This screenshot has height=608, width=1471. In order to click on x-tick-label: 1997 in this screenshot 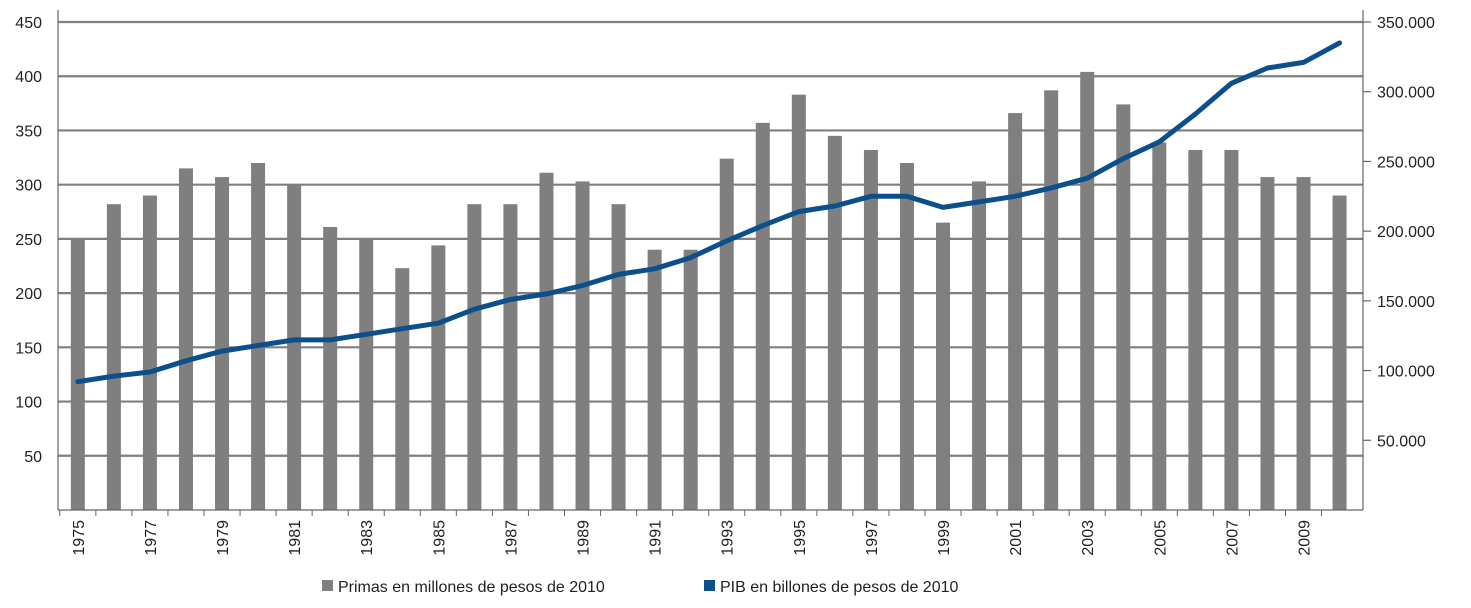, I will do `click(872, 538)`.